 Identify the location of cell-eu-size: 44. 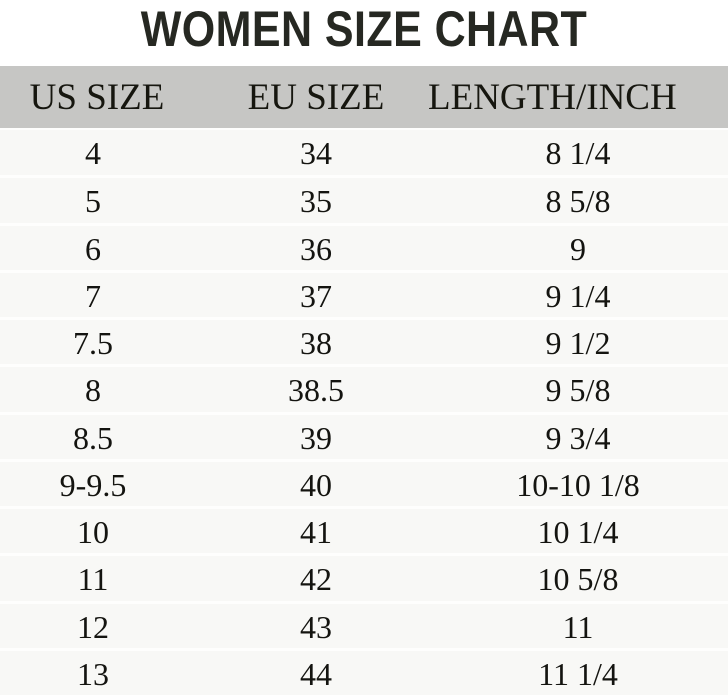
(316, 673).